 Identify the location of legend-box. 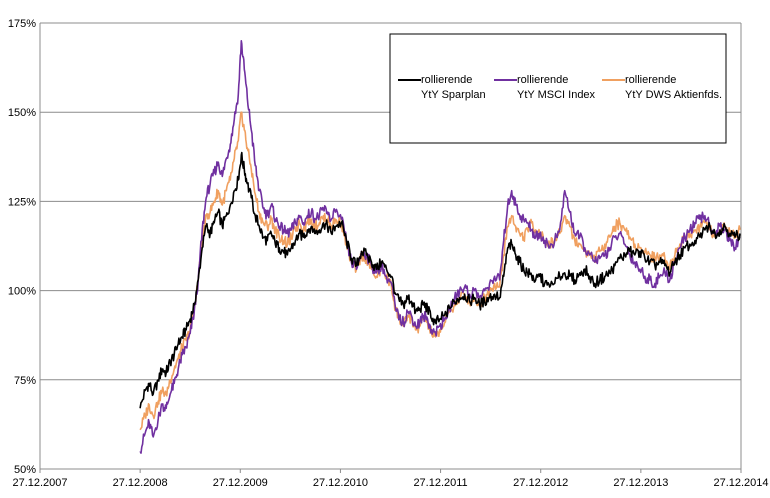
(558, 88).